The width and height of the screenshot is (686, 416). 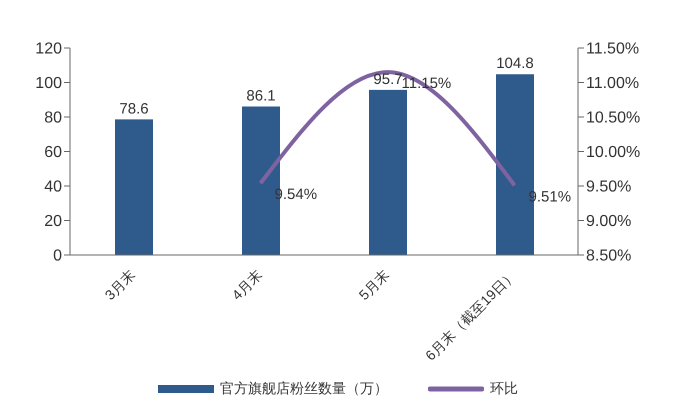 I want to click on x-tick-label: 6月末（截至19日）, so click(x=471, y=315).